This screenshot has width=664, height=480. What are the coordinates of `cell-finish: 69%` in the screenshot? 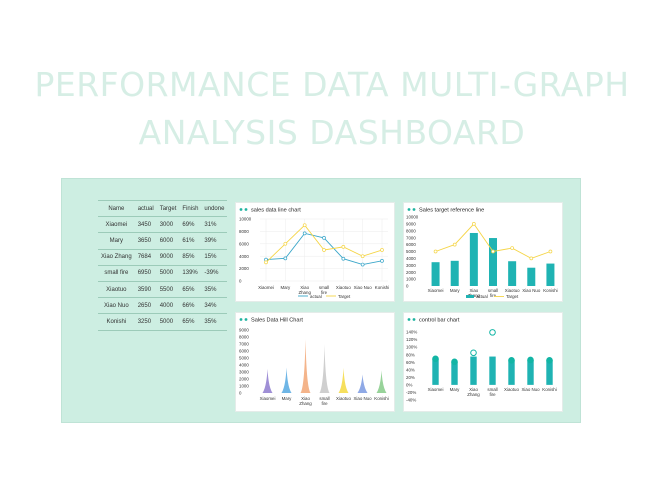 It's located at (190, 224).